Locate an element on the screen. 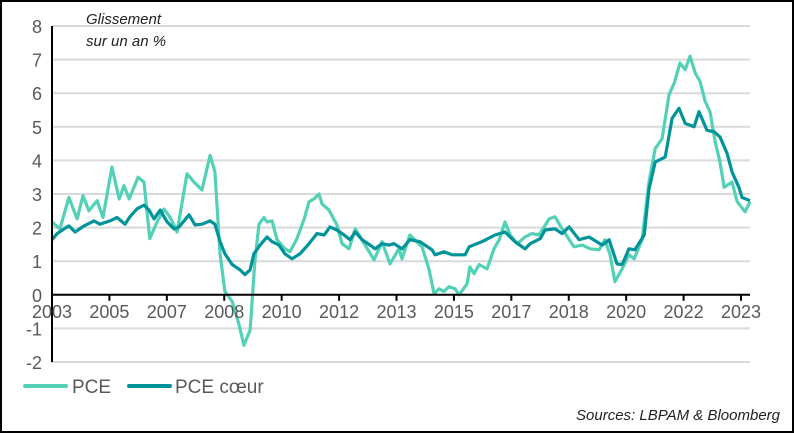 The image size is (794, 433). y-tick-label: 4 is located at coordinates (37, 161).